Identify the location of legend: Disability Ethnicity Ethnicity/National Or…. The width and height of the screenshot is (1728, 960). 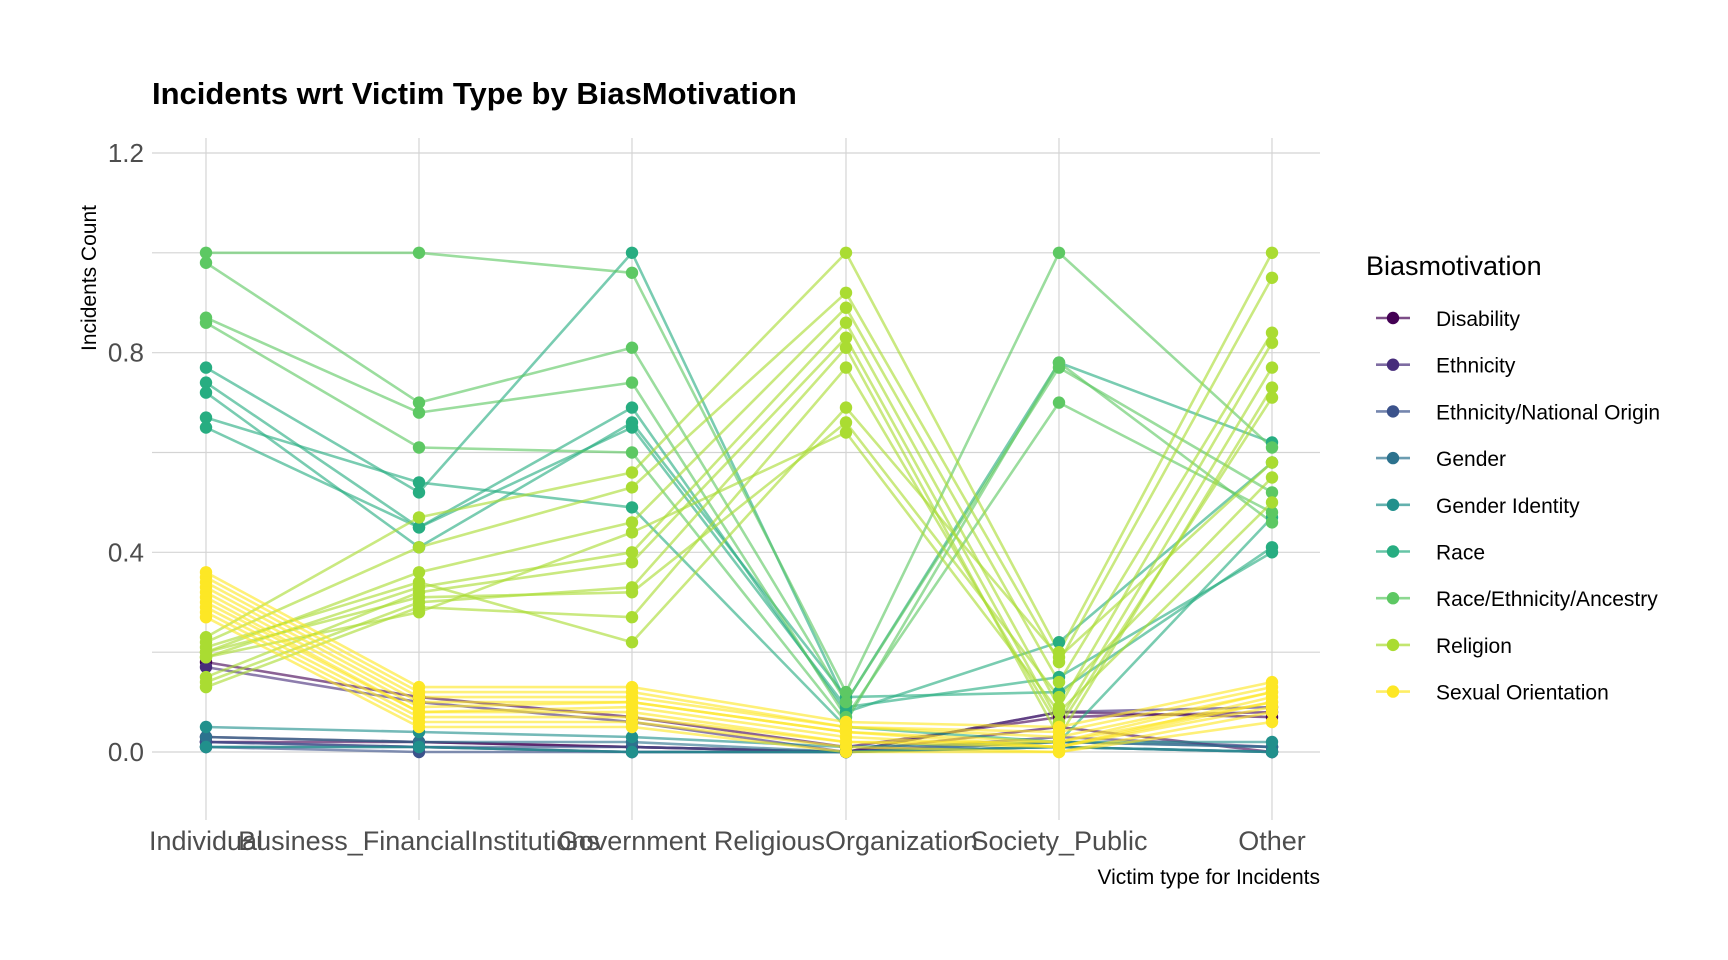
(1518, 506).